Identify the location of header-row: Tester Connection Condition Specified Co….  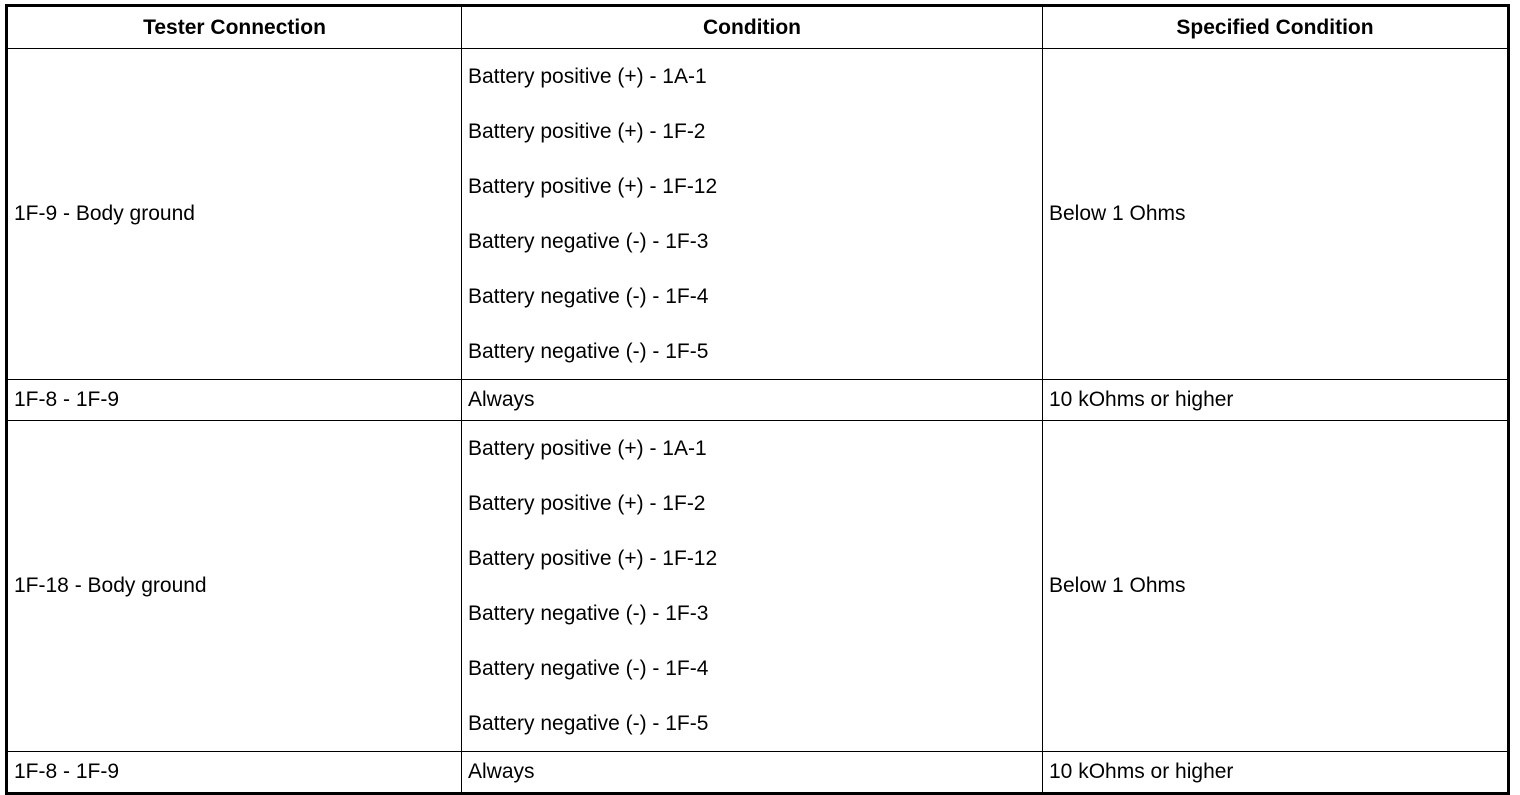
(757, 27).